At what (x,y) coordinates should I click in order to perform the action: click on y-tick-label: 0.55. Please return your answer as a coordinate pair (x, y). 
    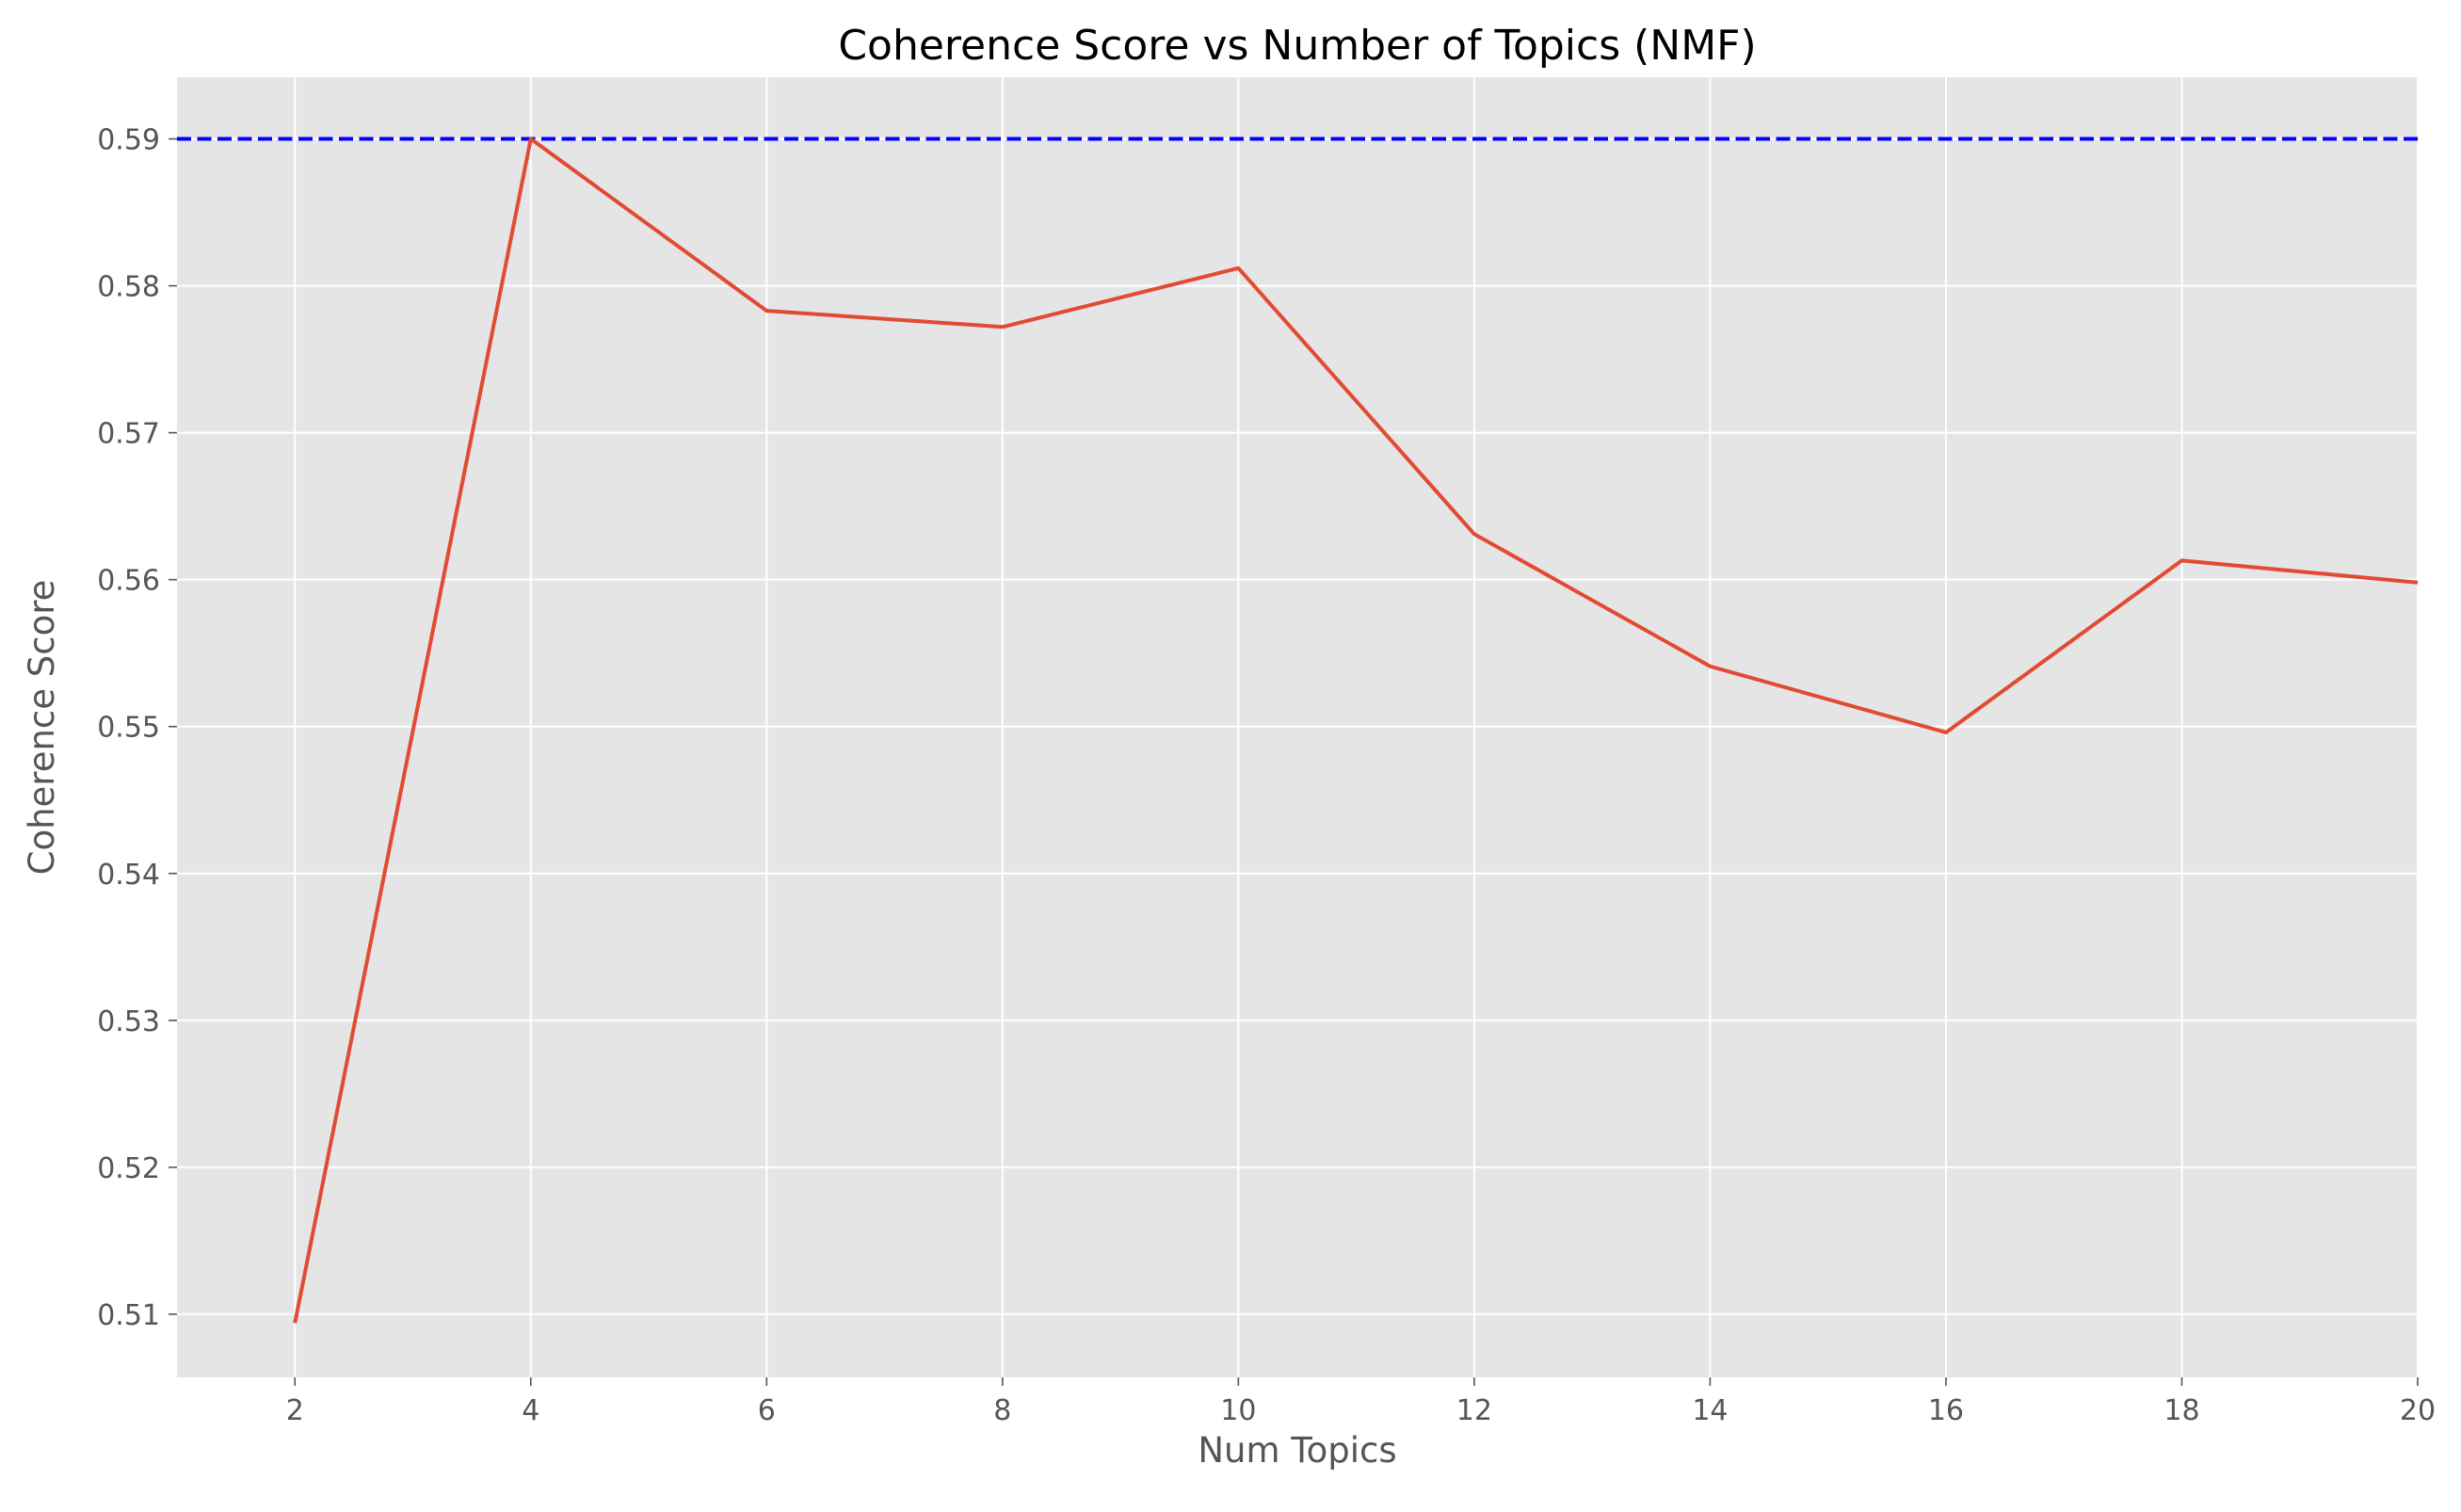
    Looking at the image, I should click on (128, 728).